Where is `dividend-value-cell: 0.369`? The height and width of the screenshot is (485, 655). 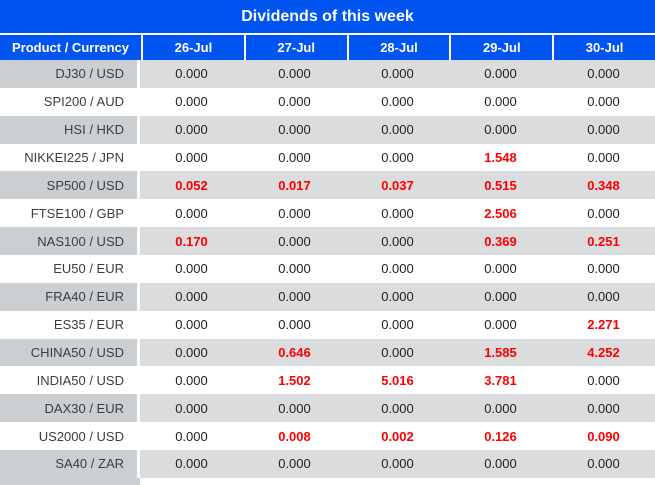 dividend-value-cell: 0.369 is located at coordinates (500, 241).